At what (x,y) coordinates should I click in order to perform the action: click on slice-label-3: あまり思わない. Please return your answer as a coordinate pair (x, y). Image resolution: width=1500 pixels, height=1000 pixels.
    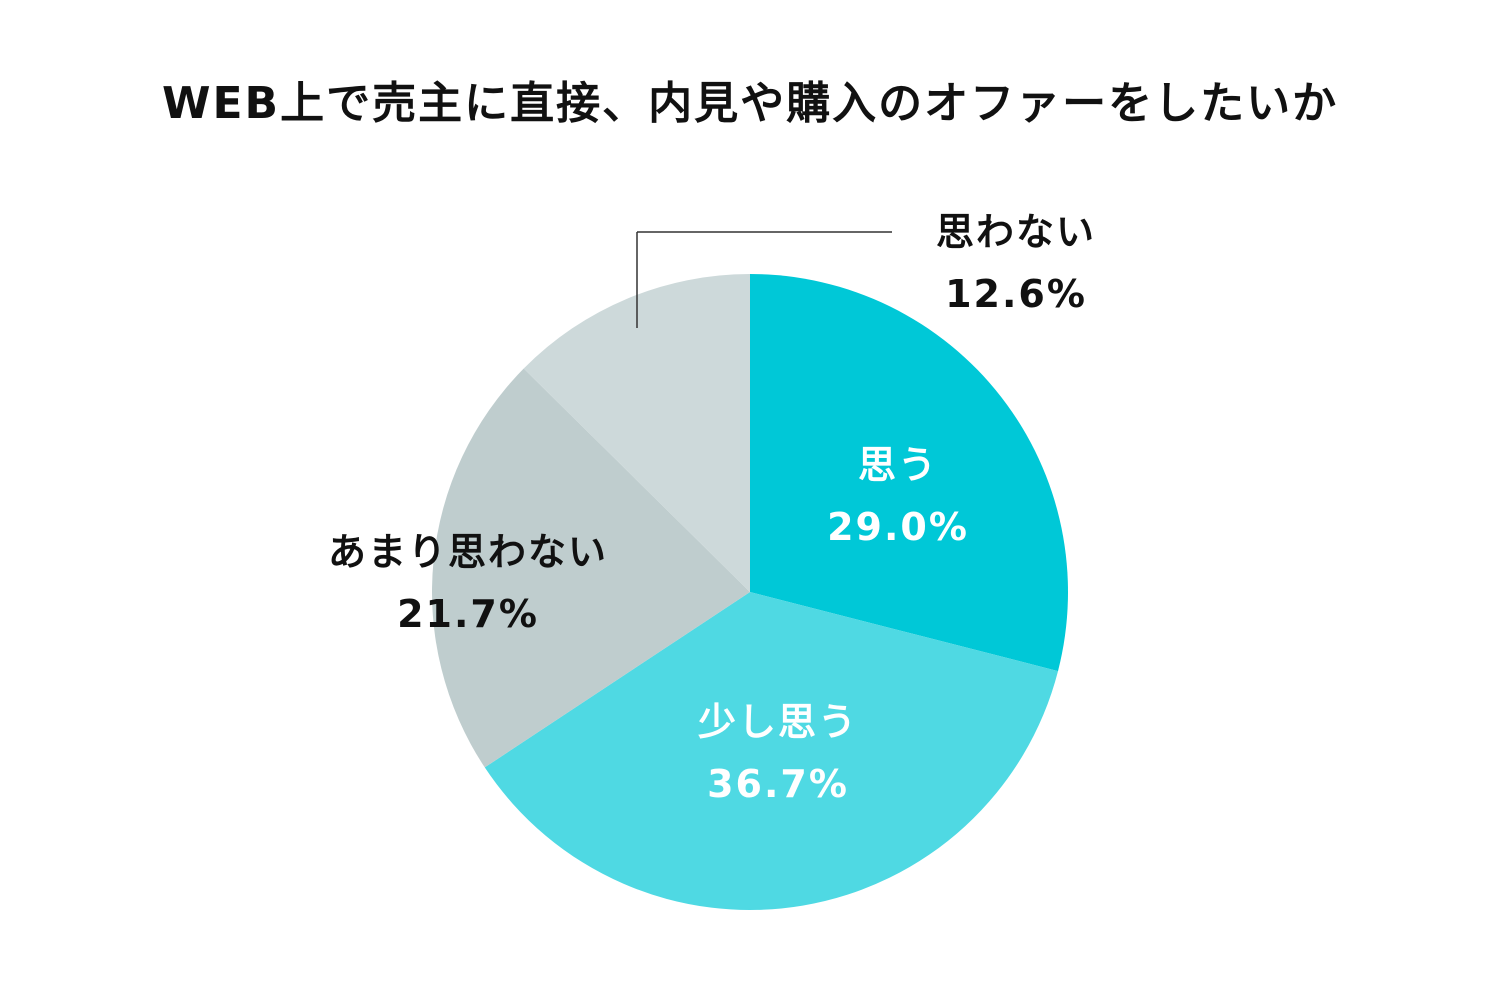
    Looking at the image, I should click on (468, 552).